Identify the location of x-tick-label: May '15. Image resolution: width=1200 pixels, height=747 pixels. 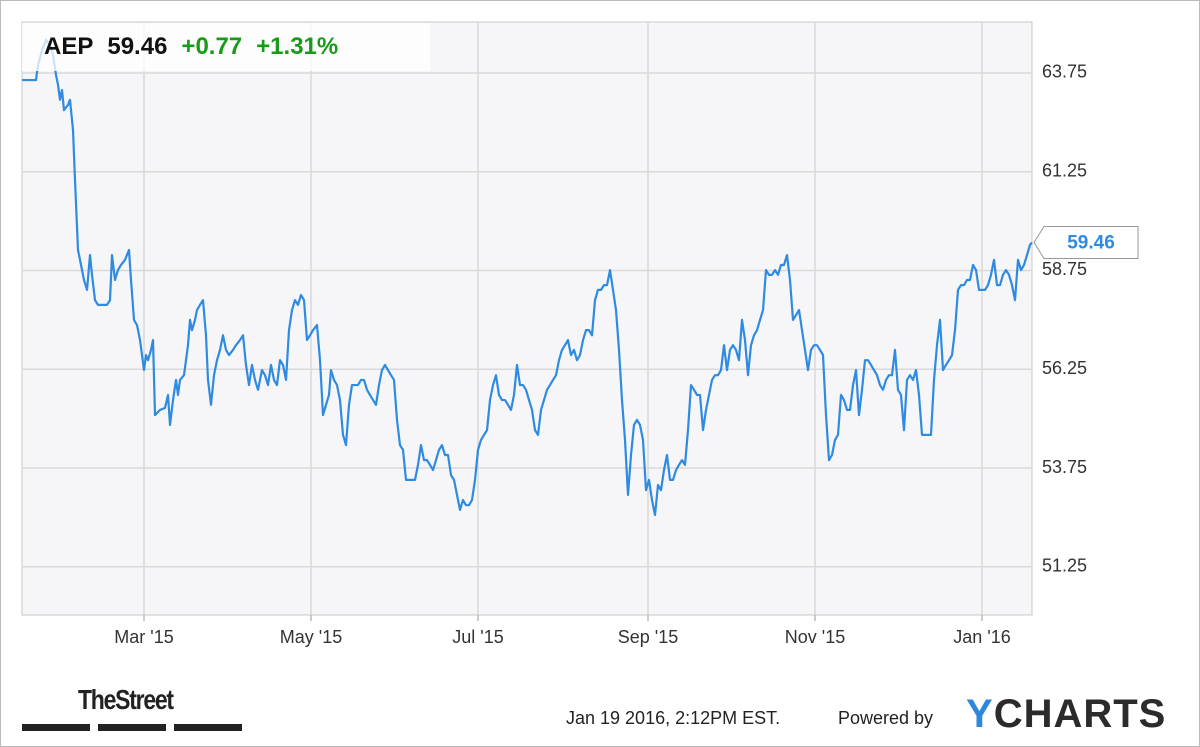
(311, 637).